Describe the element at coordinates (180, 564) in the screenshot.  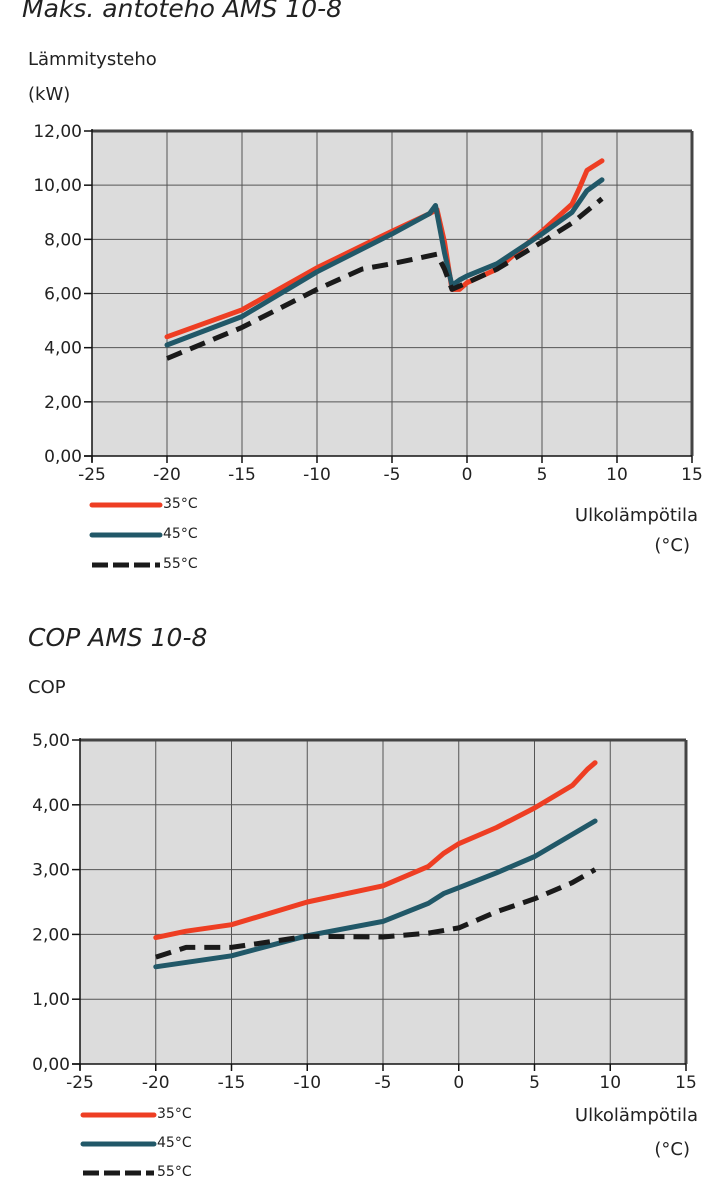
I see `chart1-legend-55: 55°C` at that location.